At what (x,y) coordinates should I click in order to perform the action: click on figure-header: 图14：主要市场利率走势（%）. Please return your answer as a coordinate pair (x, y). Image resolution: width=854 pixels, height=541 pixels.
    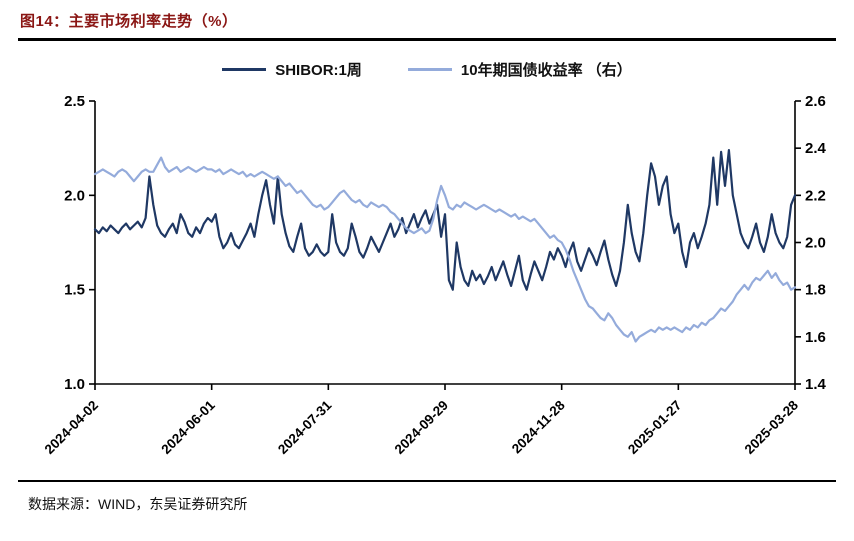
    Looking at the image, I should click on (427, 20).